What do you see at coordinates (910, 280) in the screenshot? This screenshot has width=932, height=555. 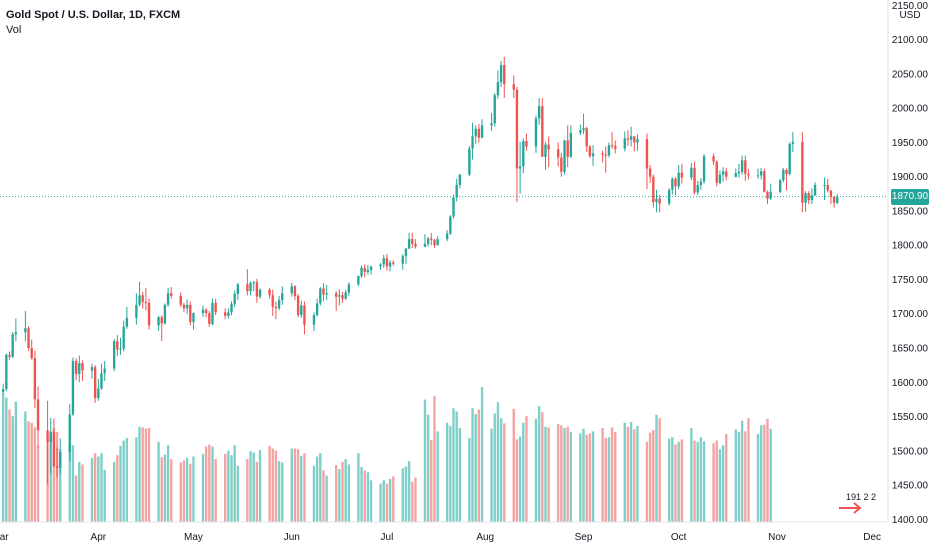 I see `y-tick-label: 1750.00` at bounding box center [910, 280].